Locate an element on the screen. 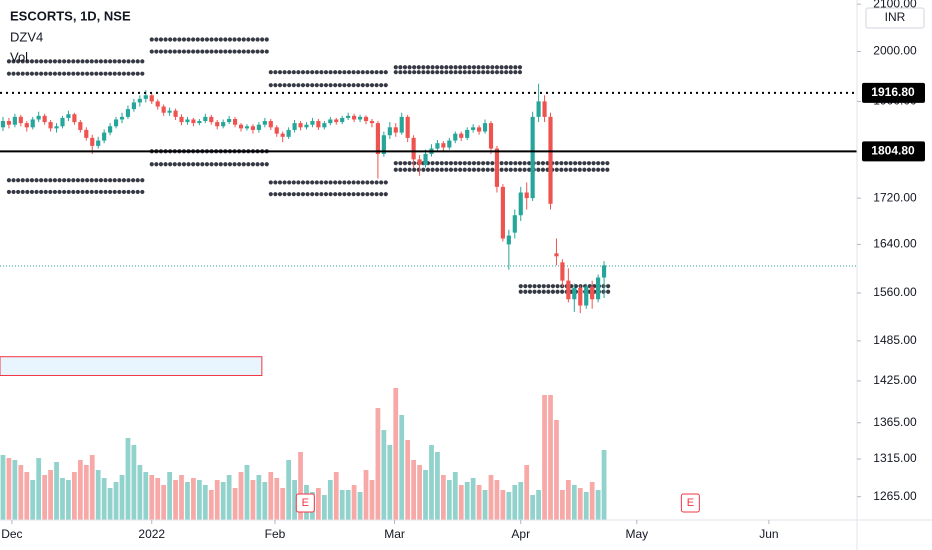  x-tick-label: May is located at coordinates (636, 534).